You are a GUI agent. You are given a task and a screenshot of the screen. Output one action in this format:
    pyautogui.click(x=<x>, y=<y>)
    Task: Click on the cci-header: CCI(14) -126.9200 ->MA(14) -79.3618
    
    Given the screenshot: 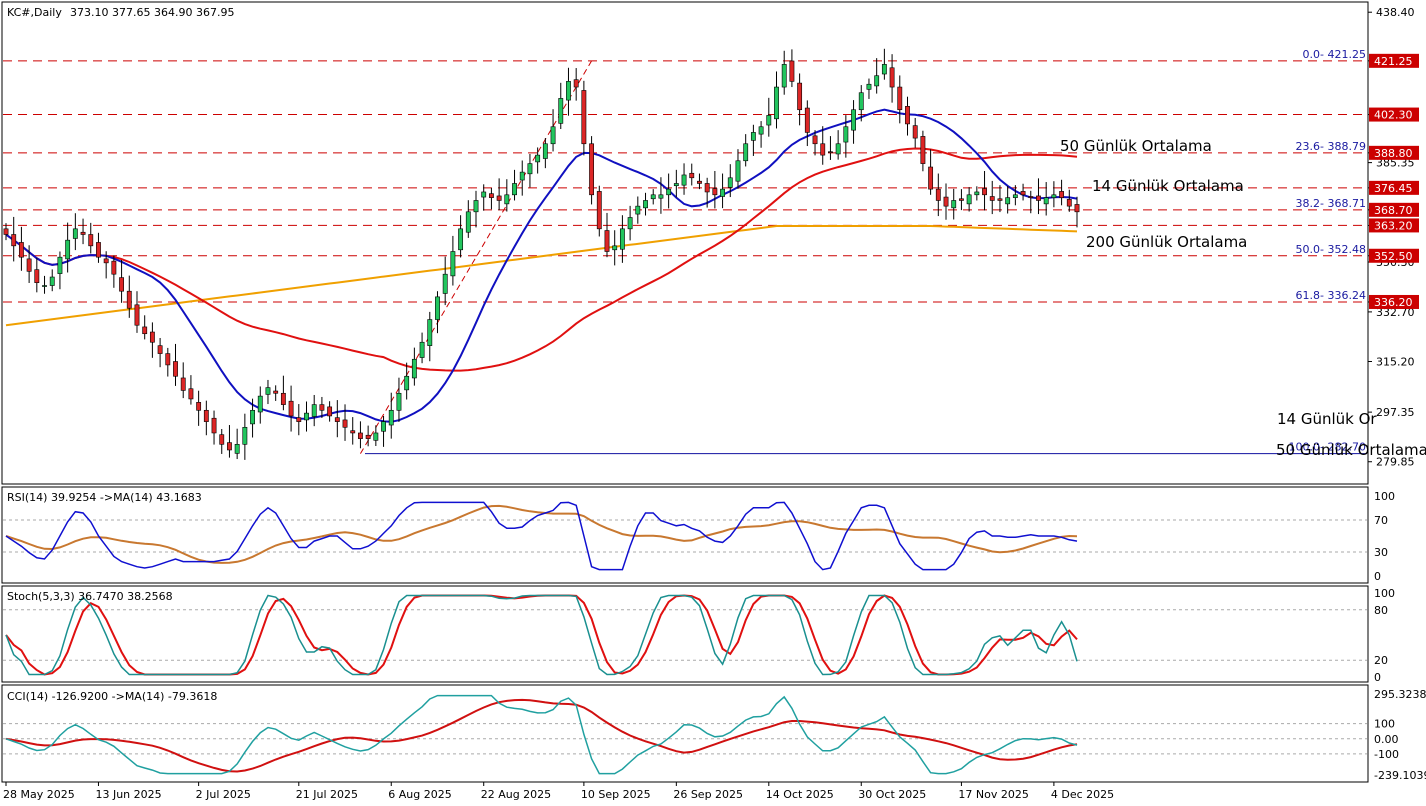 What is the action you would take?
    pyautogui.click(x=112, y=696)
    